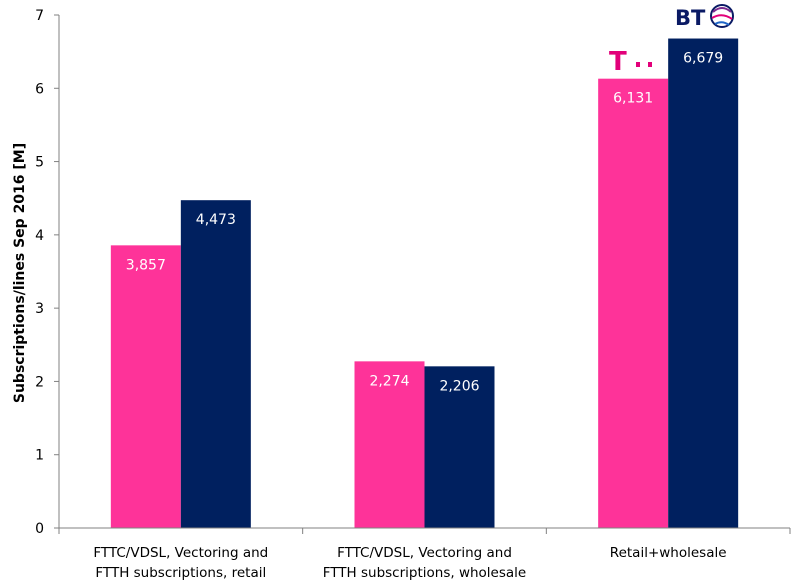 Image resolution: width=794 pixels, height=583 pixels. What do you see at coordinates (690, 18) in the screenshot?
I see `bt-logo-text: BT` at bounding box center [690, 18].